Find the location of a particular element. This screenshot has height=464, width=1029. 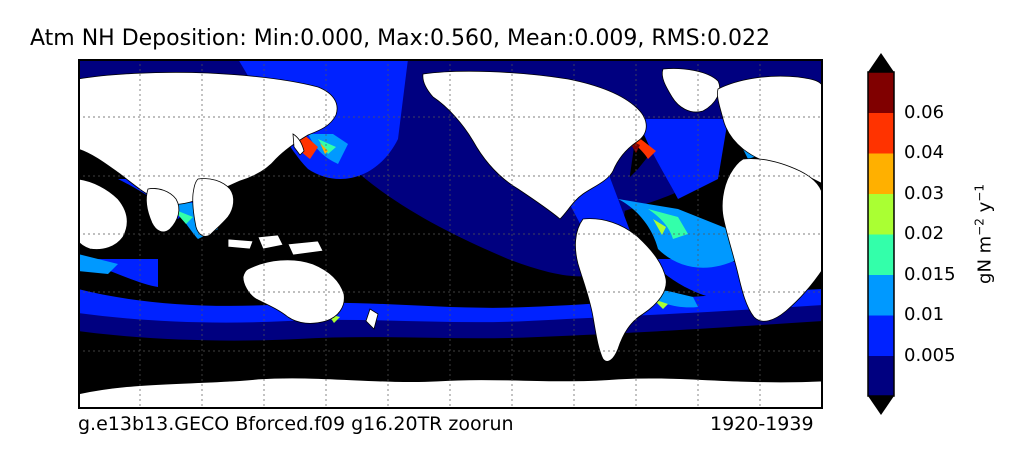

colorbar-segments is located at coordinates (881, 234).